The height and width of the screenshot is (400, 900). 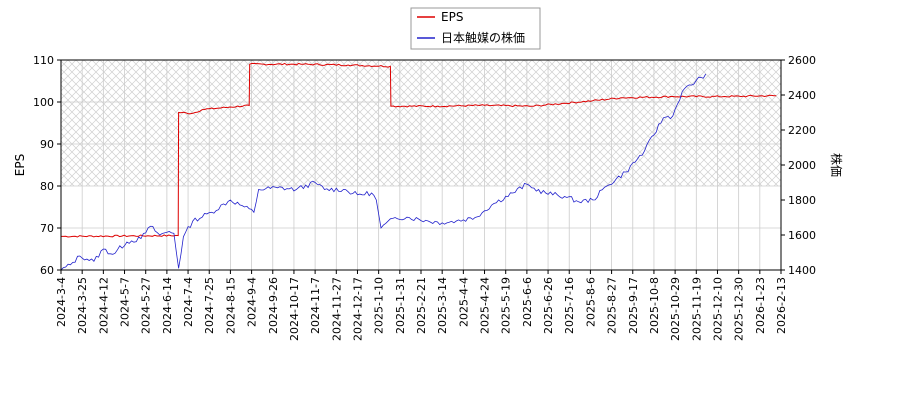 I want to click on right-tick-label: 1400, so click(x=802, y=270).